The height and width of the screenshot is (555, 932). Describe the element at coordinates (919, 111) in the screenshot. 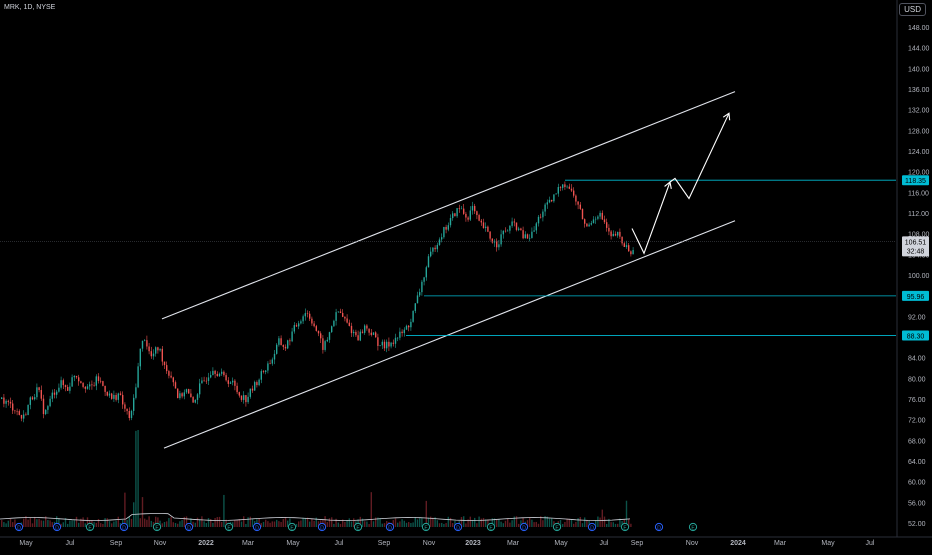

I see `price-tick-label: 132.00` at that location.